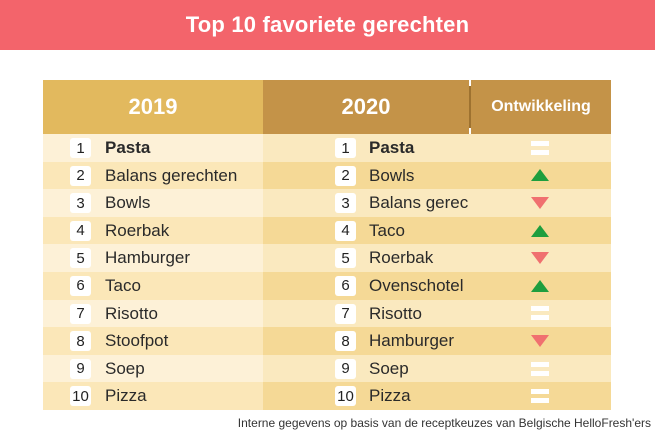 The height and width of the screenshot is (437, 655). I want to click on rank-badge-2020: 7, so click(345, 313).